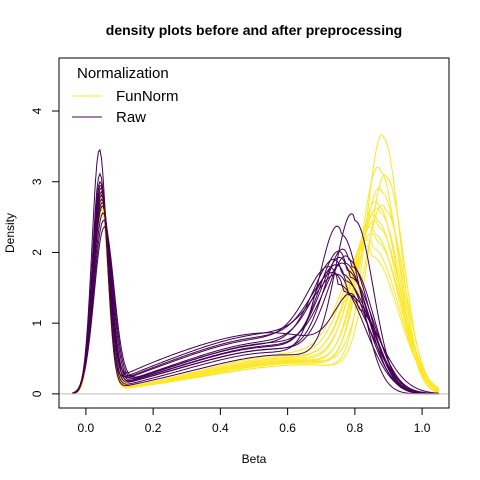  I want to click on x-axis: 0.0 0.2 0.4 0.6 0.8 1.0, so click(254, 421).